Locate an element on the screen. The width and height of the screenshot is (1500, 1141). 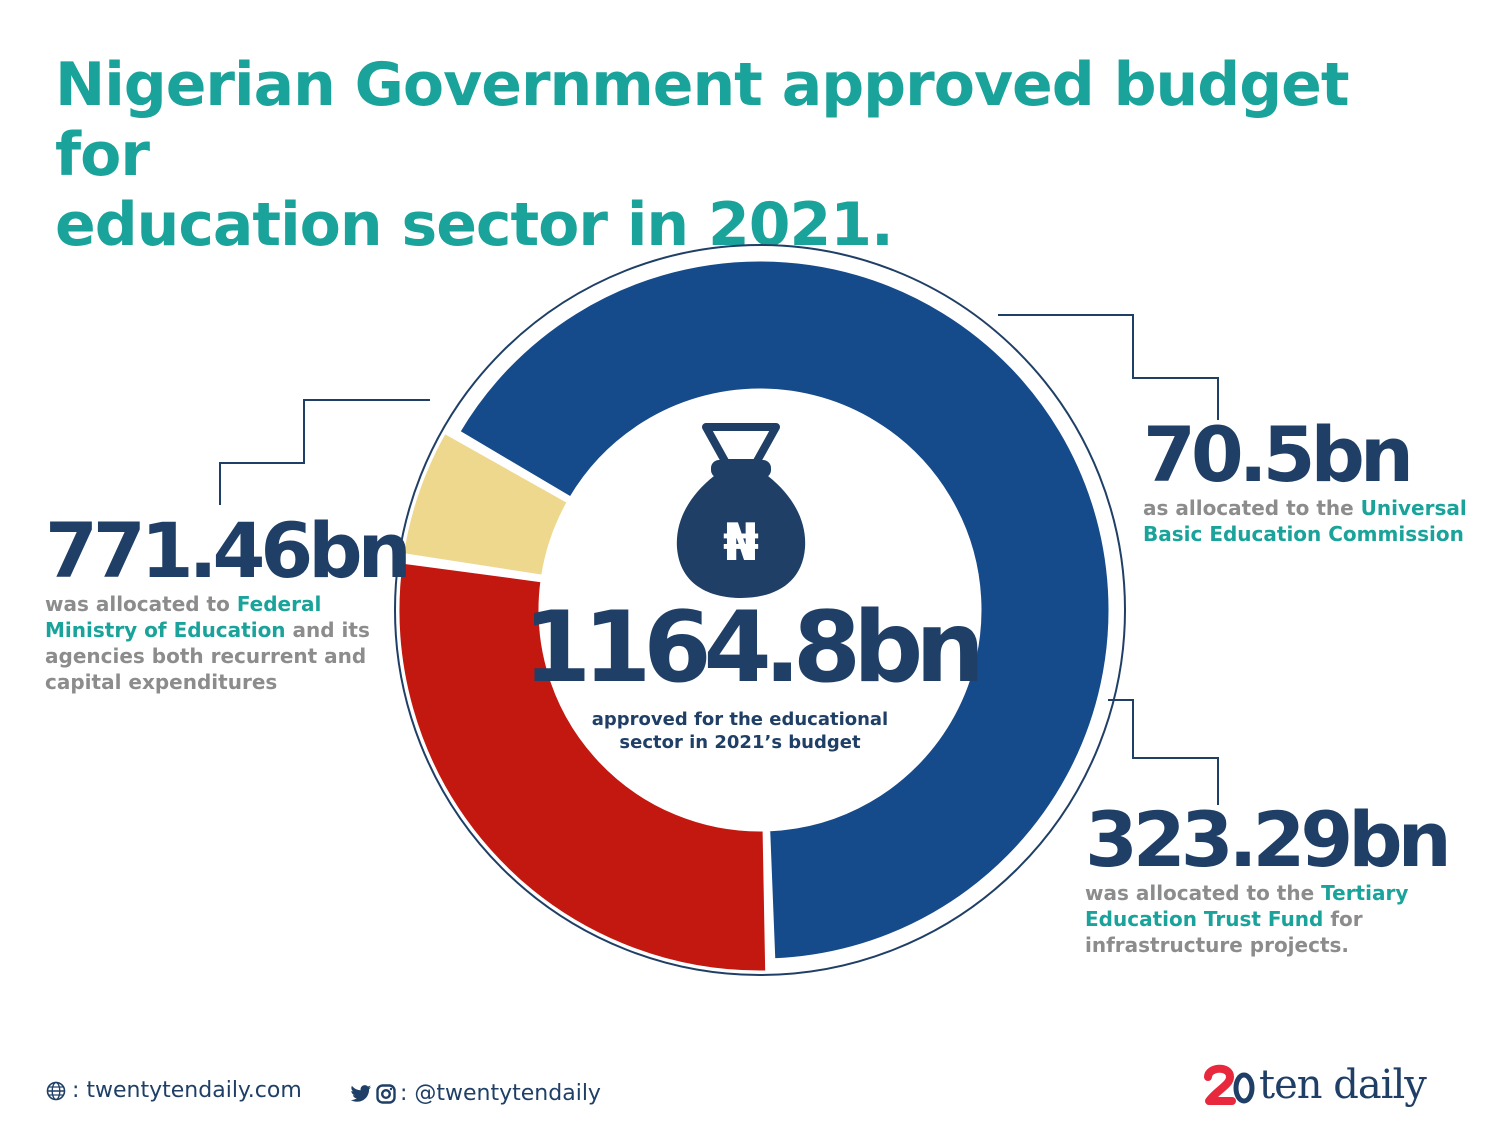
footer-website-sep: : is located at coordinates (79, 1090).